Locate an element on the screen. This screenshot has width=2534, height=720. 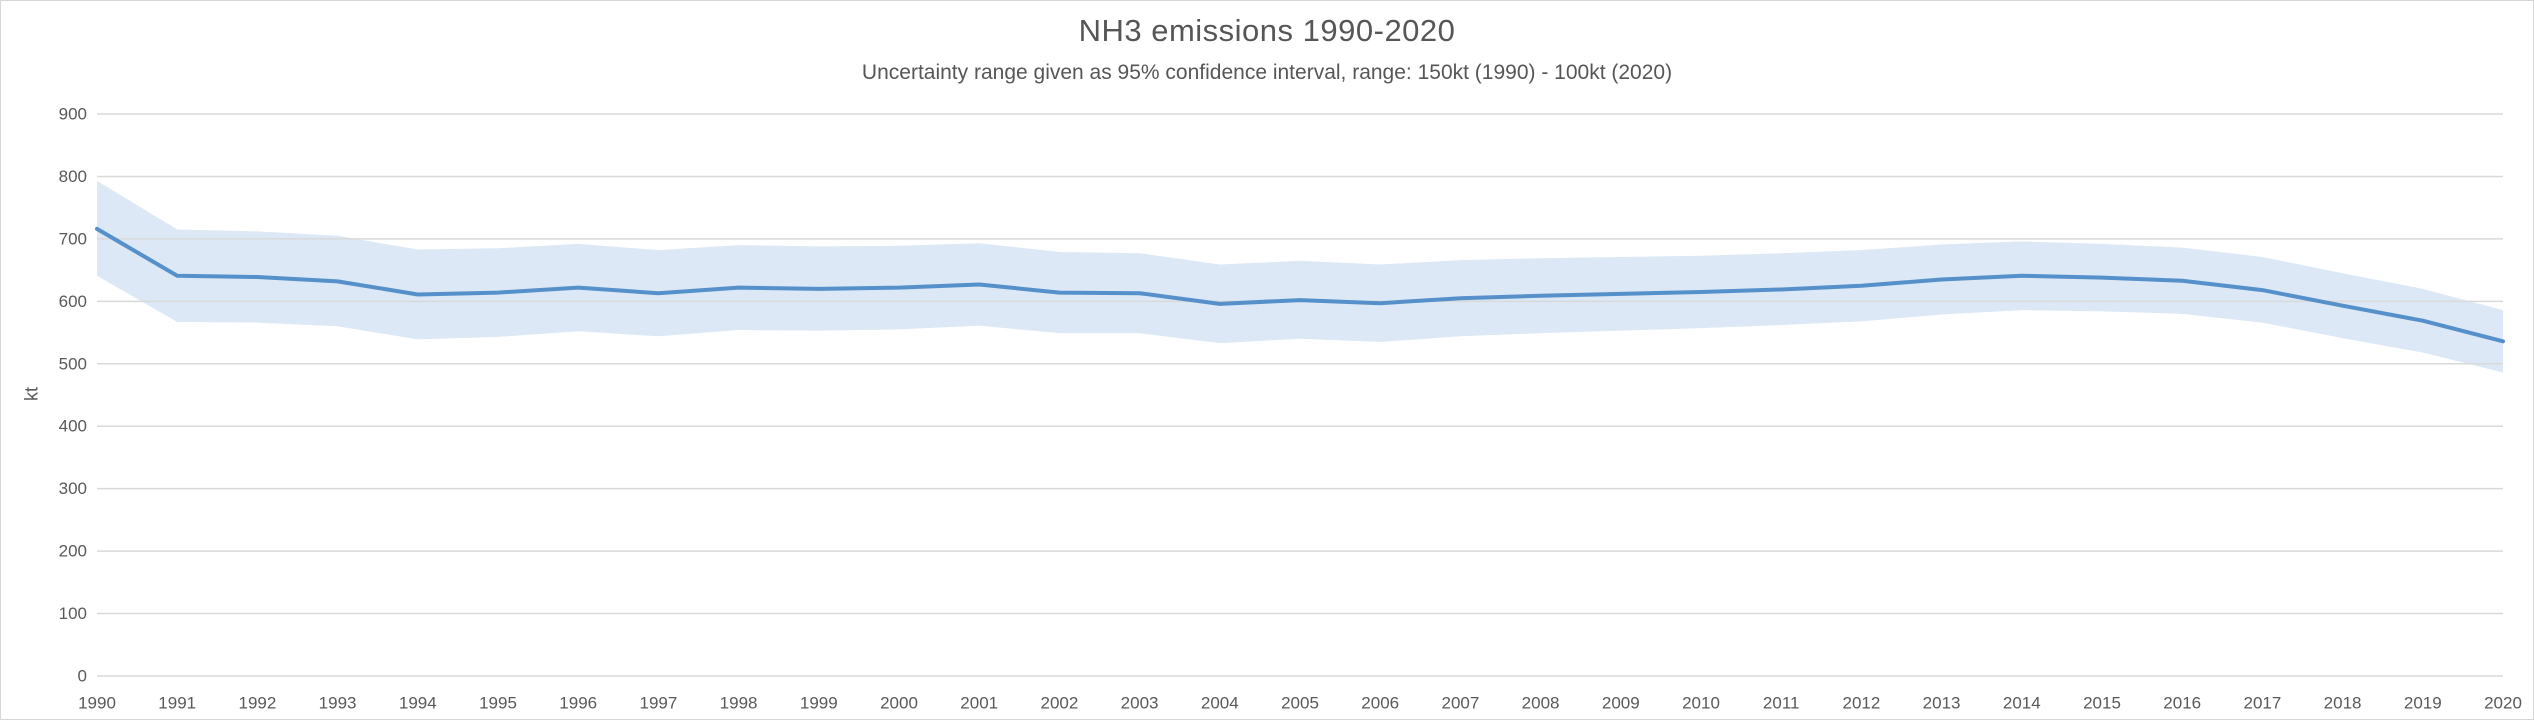
x-tick-label: 2005 is located at coordinates (1300, 702).